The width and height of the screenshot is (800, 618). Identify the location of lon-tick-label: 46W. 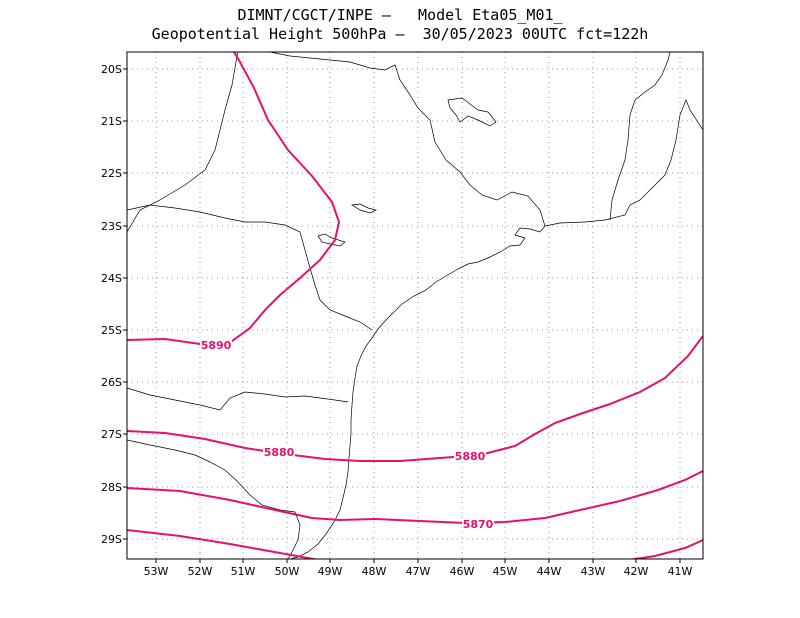
(462, 571).